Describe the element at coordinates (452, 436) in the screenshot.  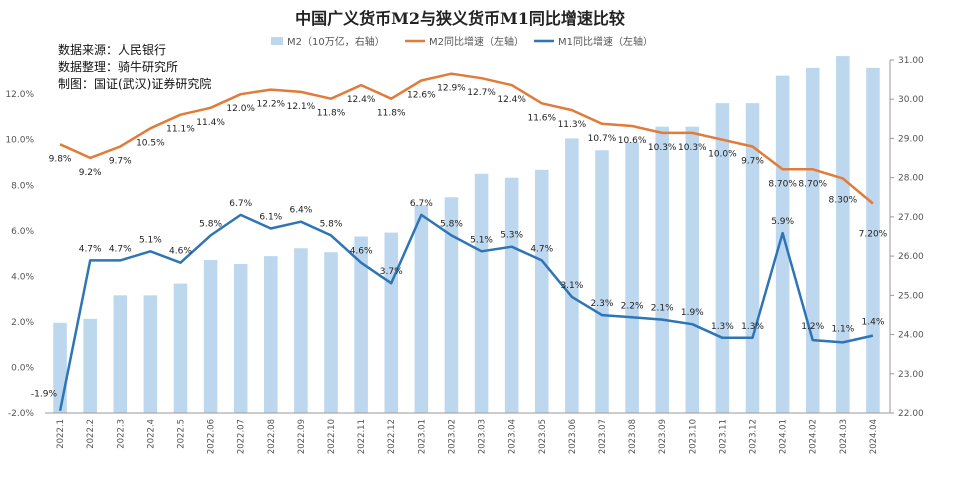
I see `x-tick-label: 2023.02` at that location.